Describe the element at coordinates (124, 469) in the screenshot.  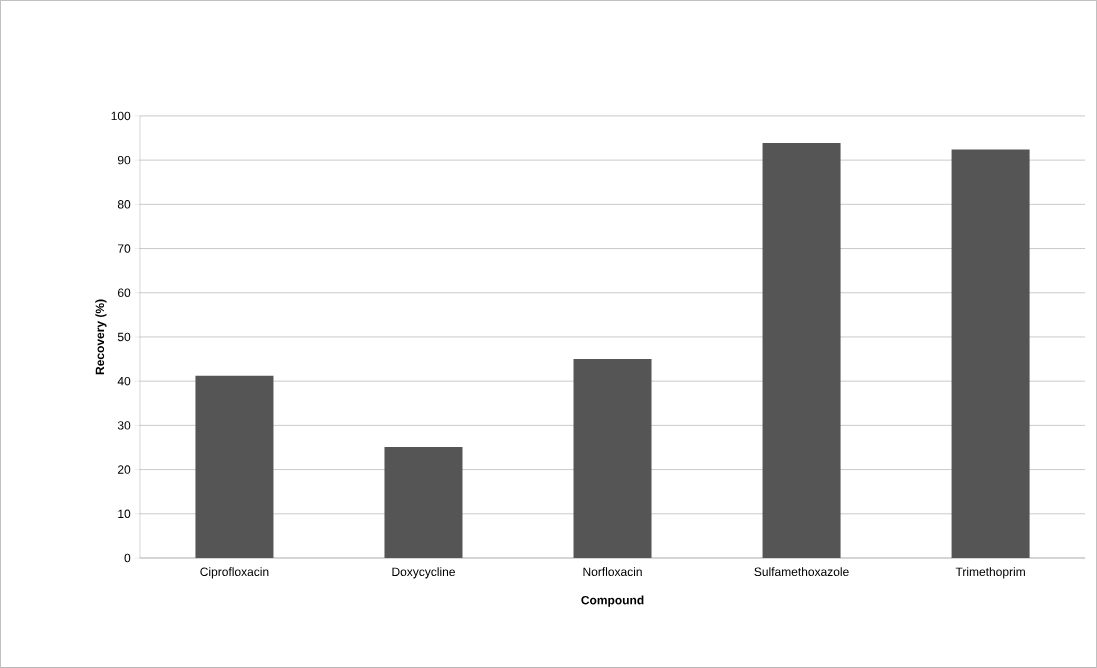
I see `y-tick-label: 20` at that location.